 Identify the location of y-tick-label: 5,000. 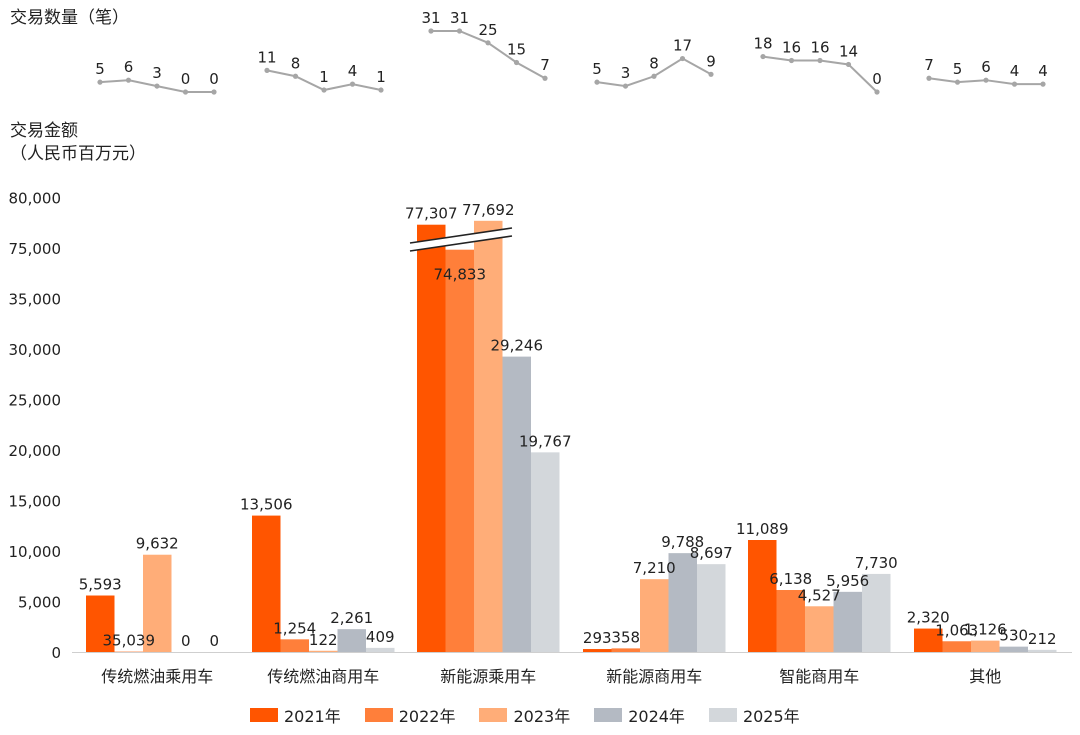
(39, 603).